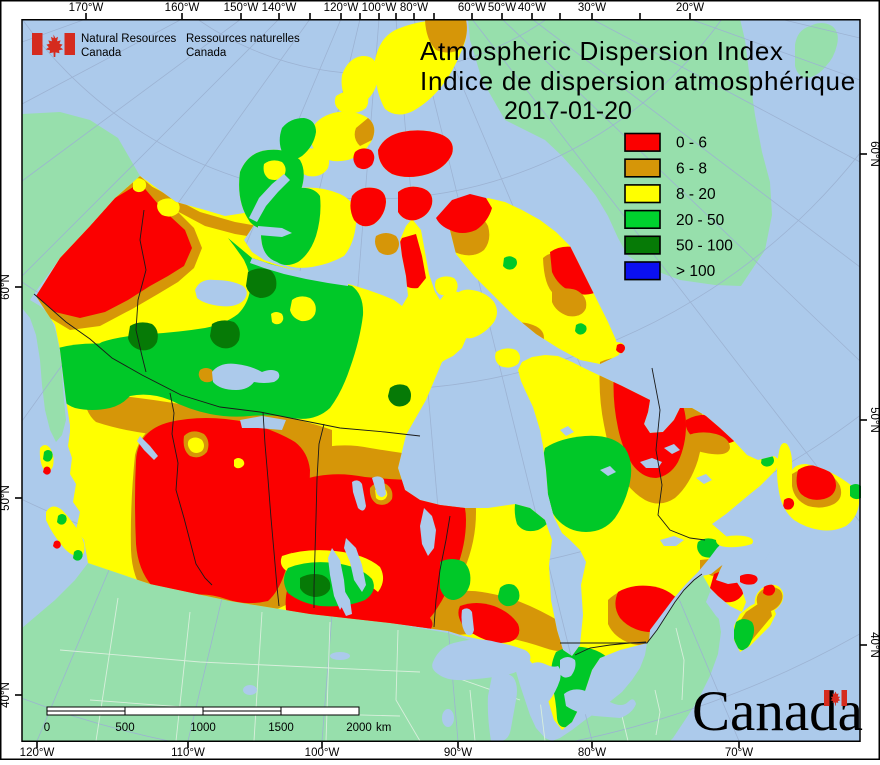 The width and height of the screenshot is (880, 765). I want to click on svg-text: 40°W, so click(532, 8).